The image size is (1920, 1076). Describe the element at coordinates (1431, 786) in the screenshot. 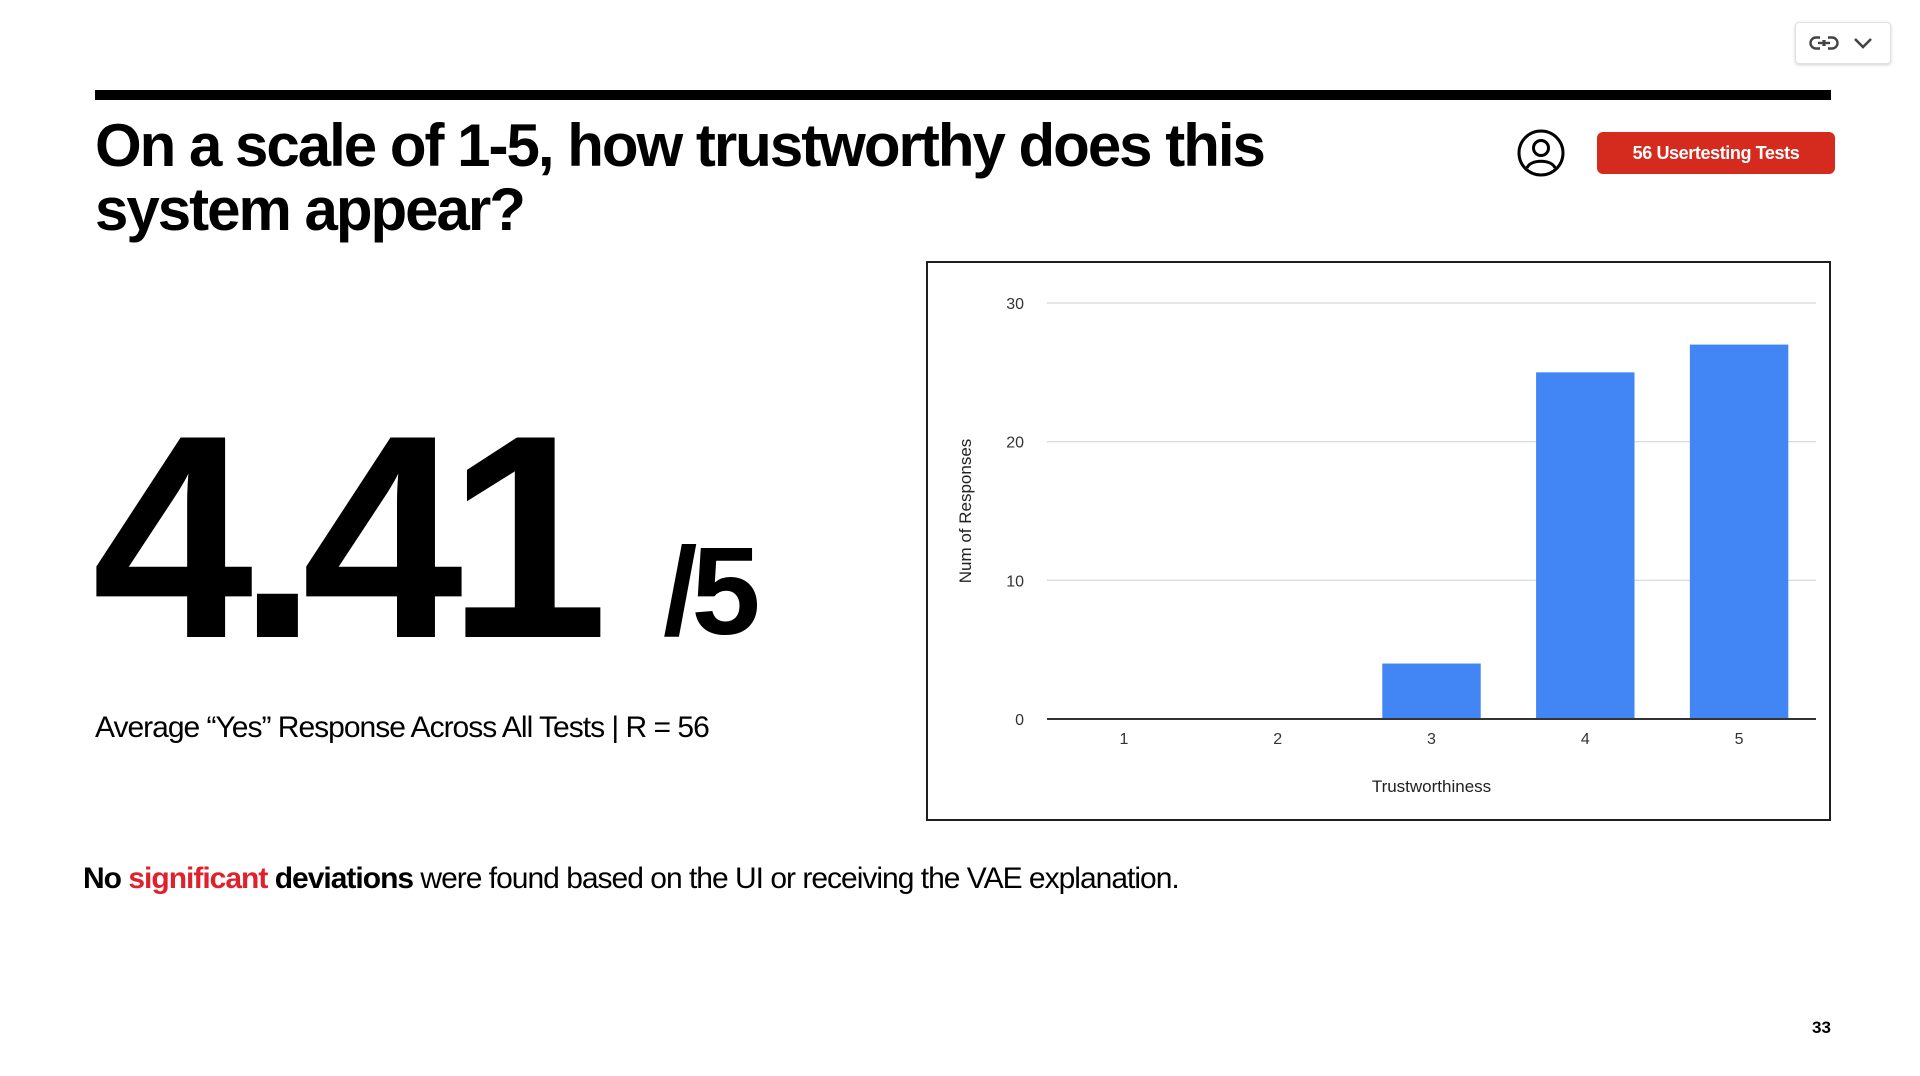

I see `x-axis-label: Trustworthiness` at that location.